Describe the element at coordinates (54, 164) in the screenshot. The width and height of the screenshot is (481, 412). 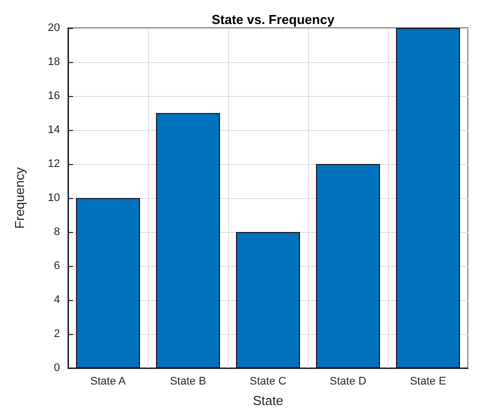
I see `y-tick-label: 12` at that location.